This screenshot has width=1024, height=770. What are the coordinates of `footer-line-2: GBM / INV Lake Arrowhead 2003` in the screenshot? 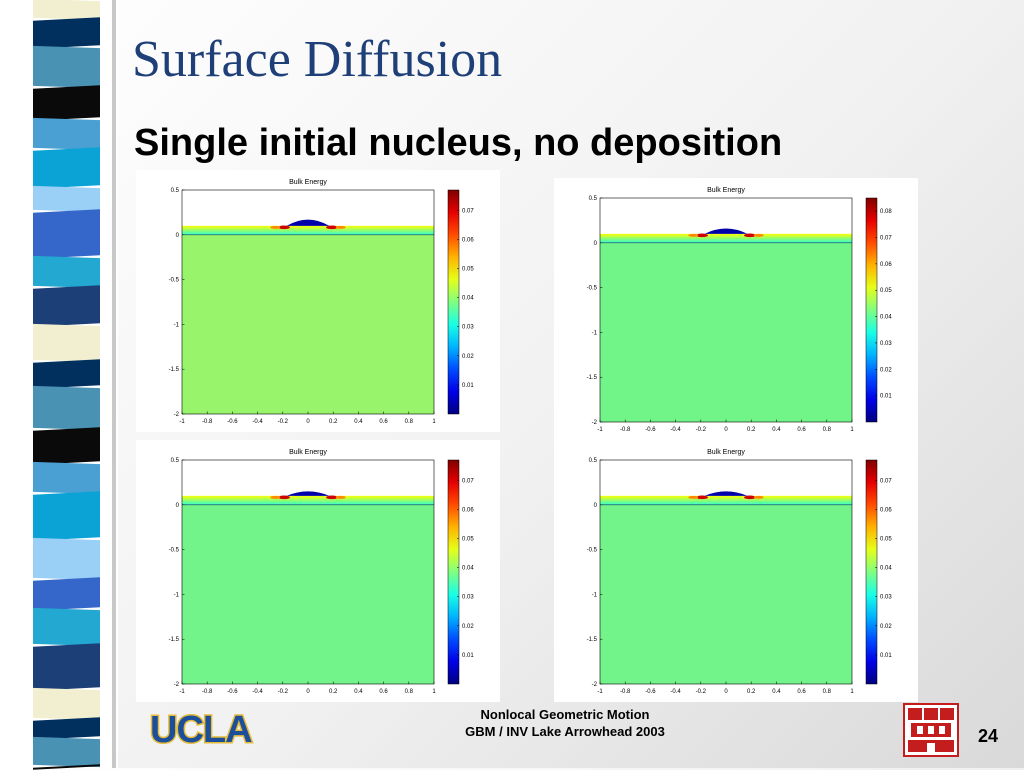 It's located at (565, 731).